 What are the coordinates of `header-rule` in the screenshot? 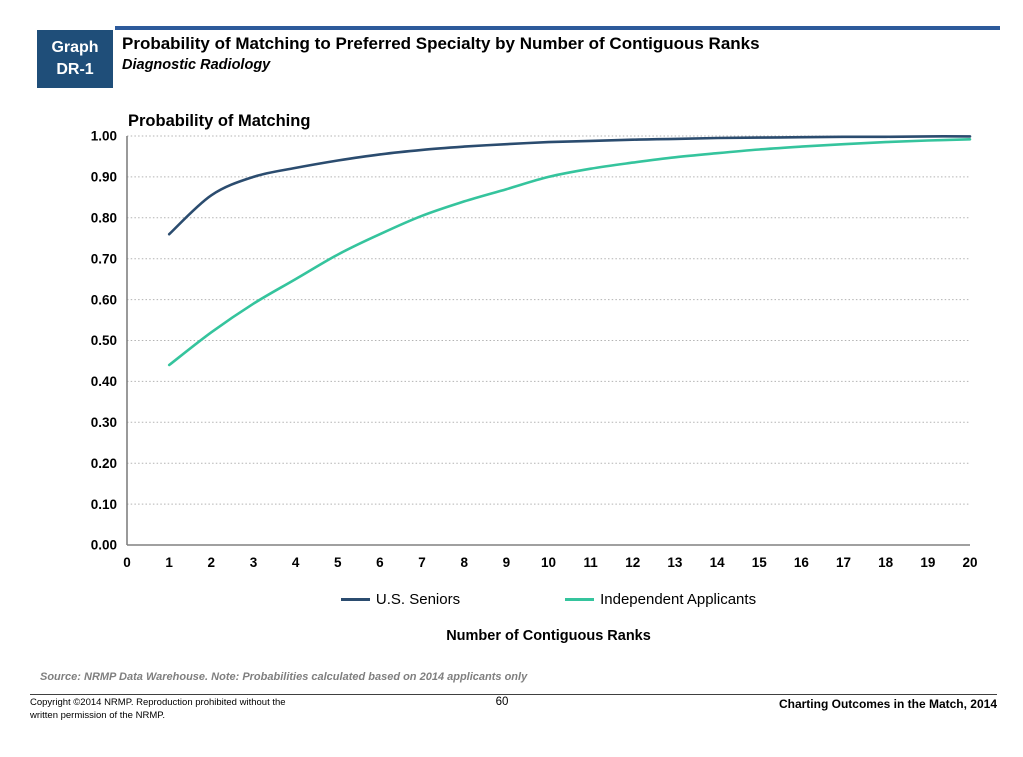 It's located at (557, 28).